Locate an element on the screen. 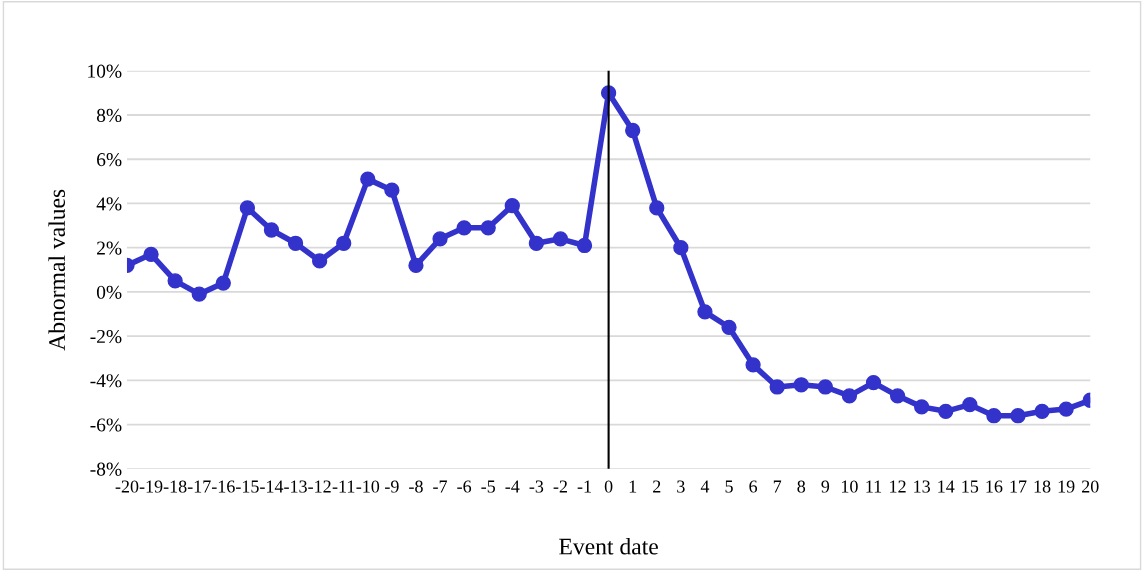 The width and height of the screenshot is (1144, 571). x-tick-label: -1 is located at coordinates (584, 486).